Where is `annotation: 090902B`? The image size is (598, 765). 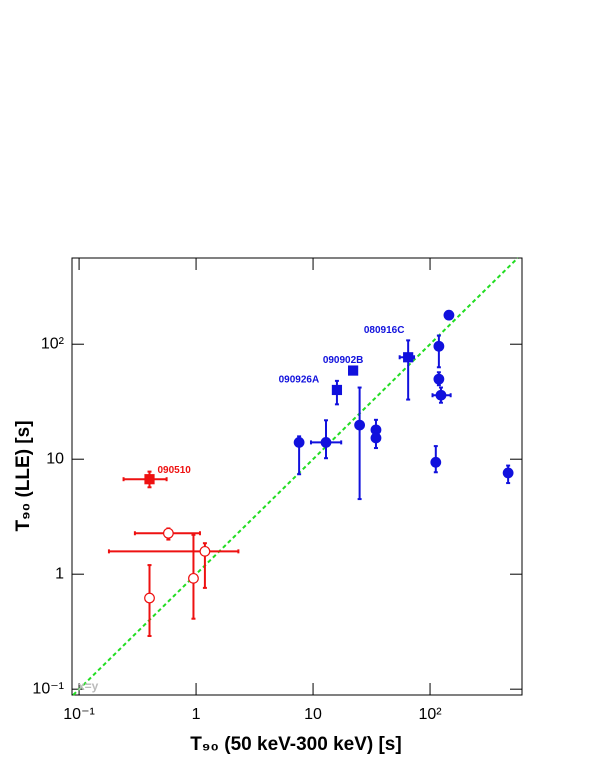 annotation: 090902B is located at coordinates (343, 360).